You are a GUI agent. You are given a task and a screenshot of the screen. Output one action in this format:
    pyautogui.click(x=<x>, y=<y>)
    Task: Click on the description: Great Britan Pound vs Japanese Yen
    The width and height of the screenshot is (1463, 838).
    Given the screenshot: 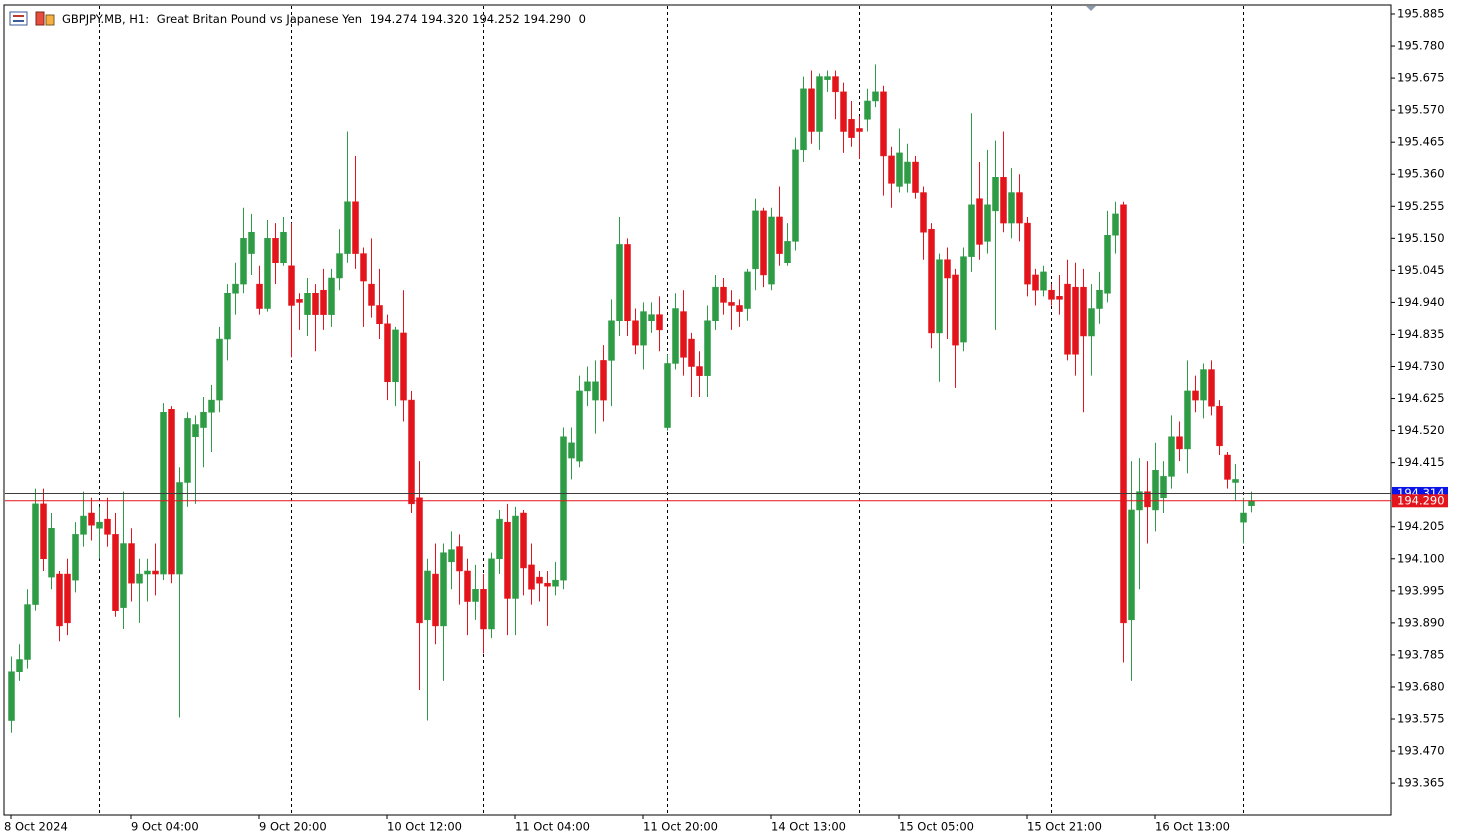 What is the action you would take?
    pyautogui.click(x=259, y=19)
    